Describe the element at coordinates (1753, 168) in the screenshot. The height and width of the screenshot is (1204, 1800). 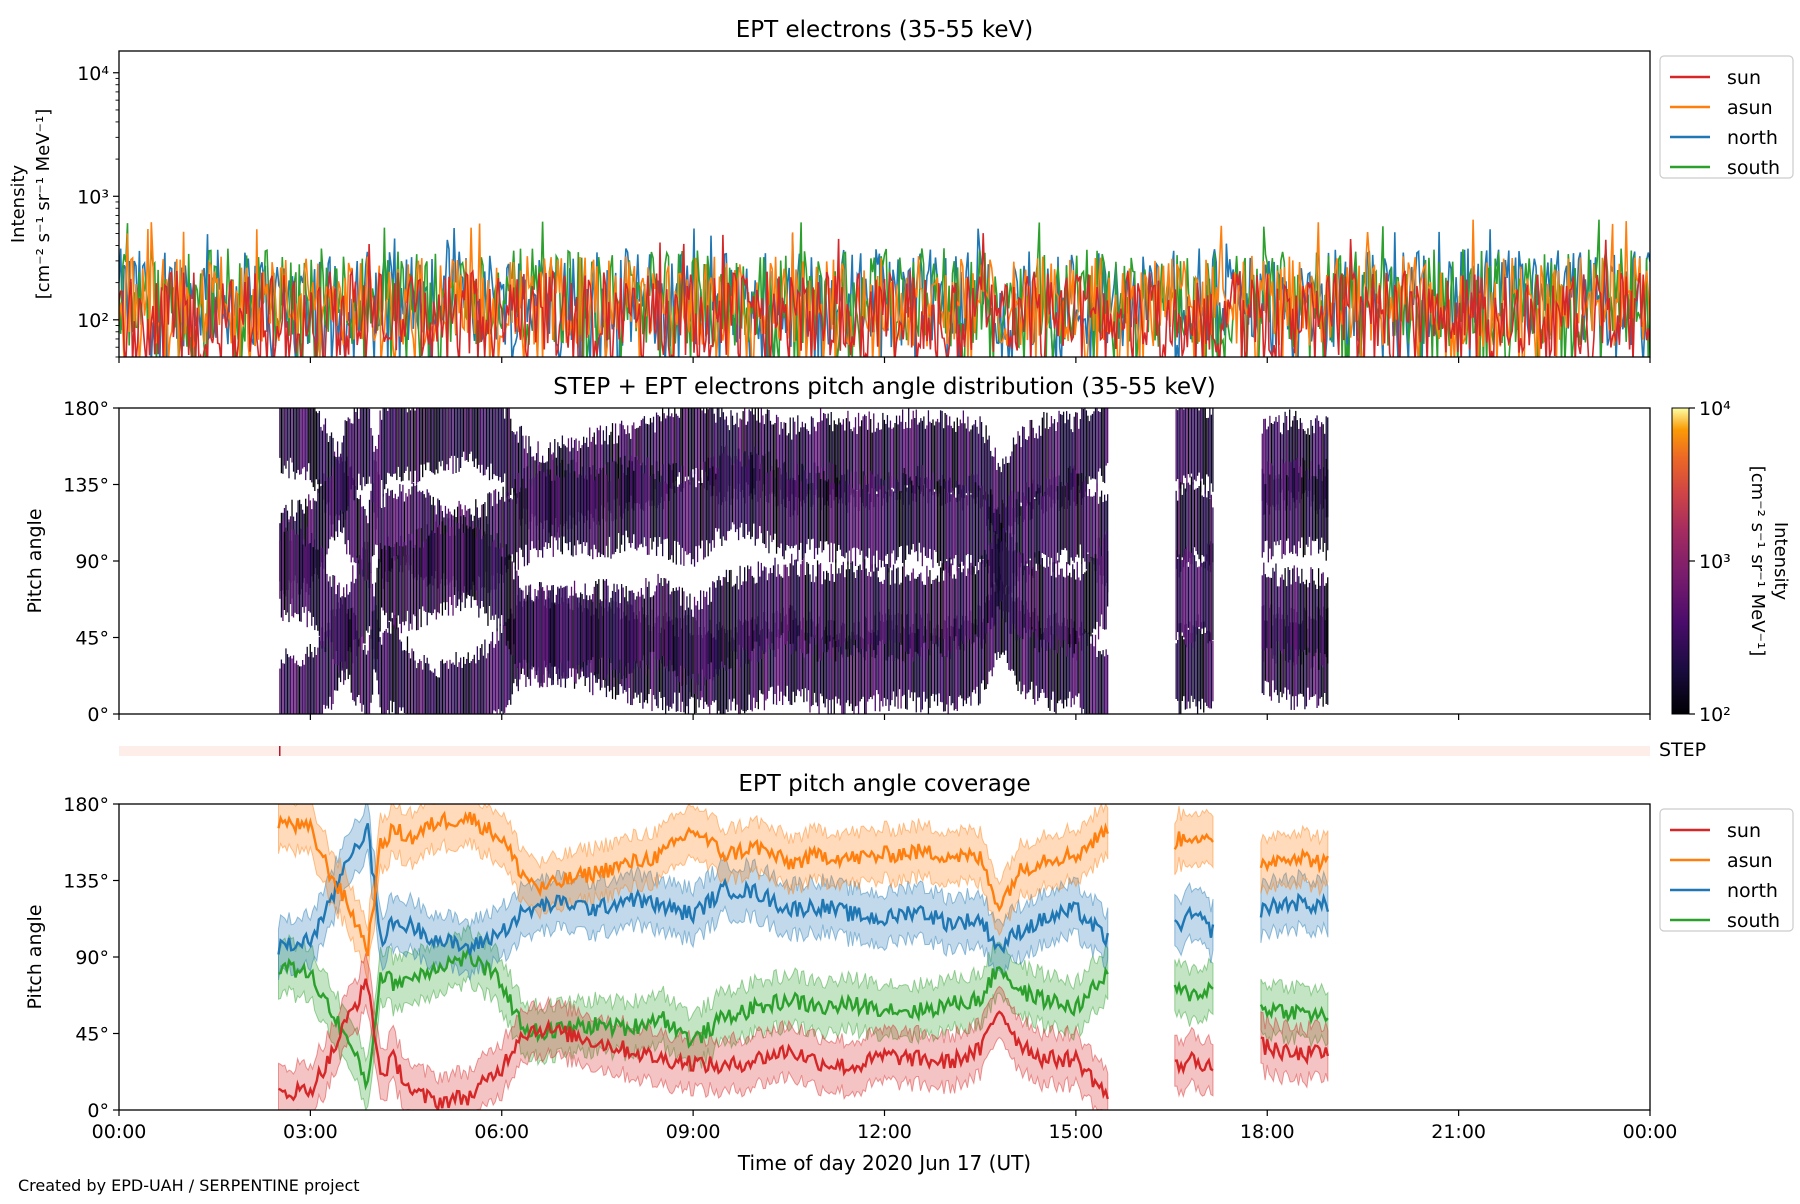
I see `legend-label-south: south` at that location.